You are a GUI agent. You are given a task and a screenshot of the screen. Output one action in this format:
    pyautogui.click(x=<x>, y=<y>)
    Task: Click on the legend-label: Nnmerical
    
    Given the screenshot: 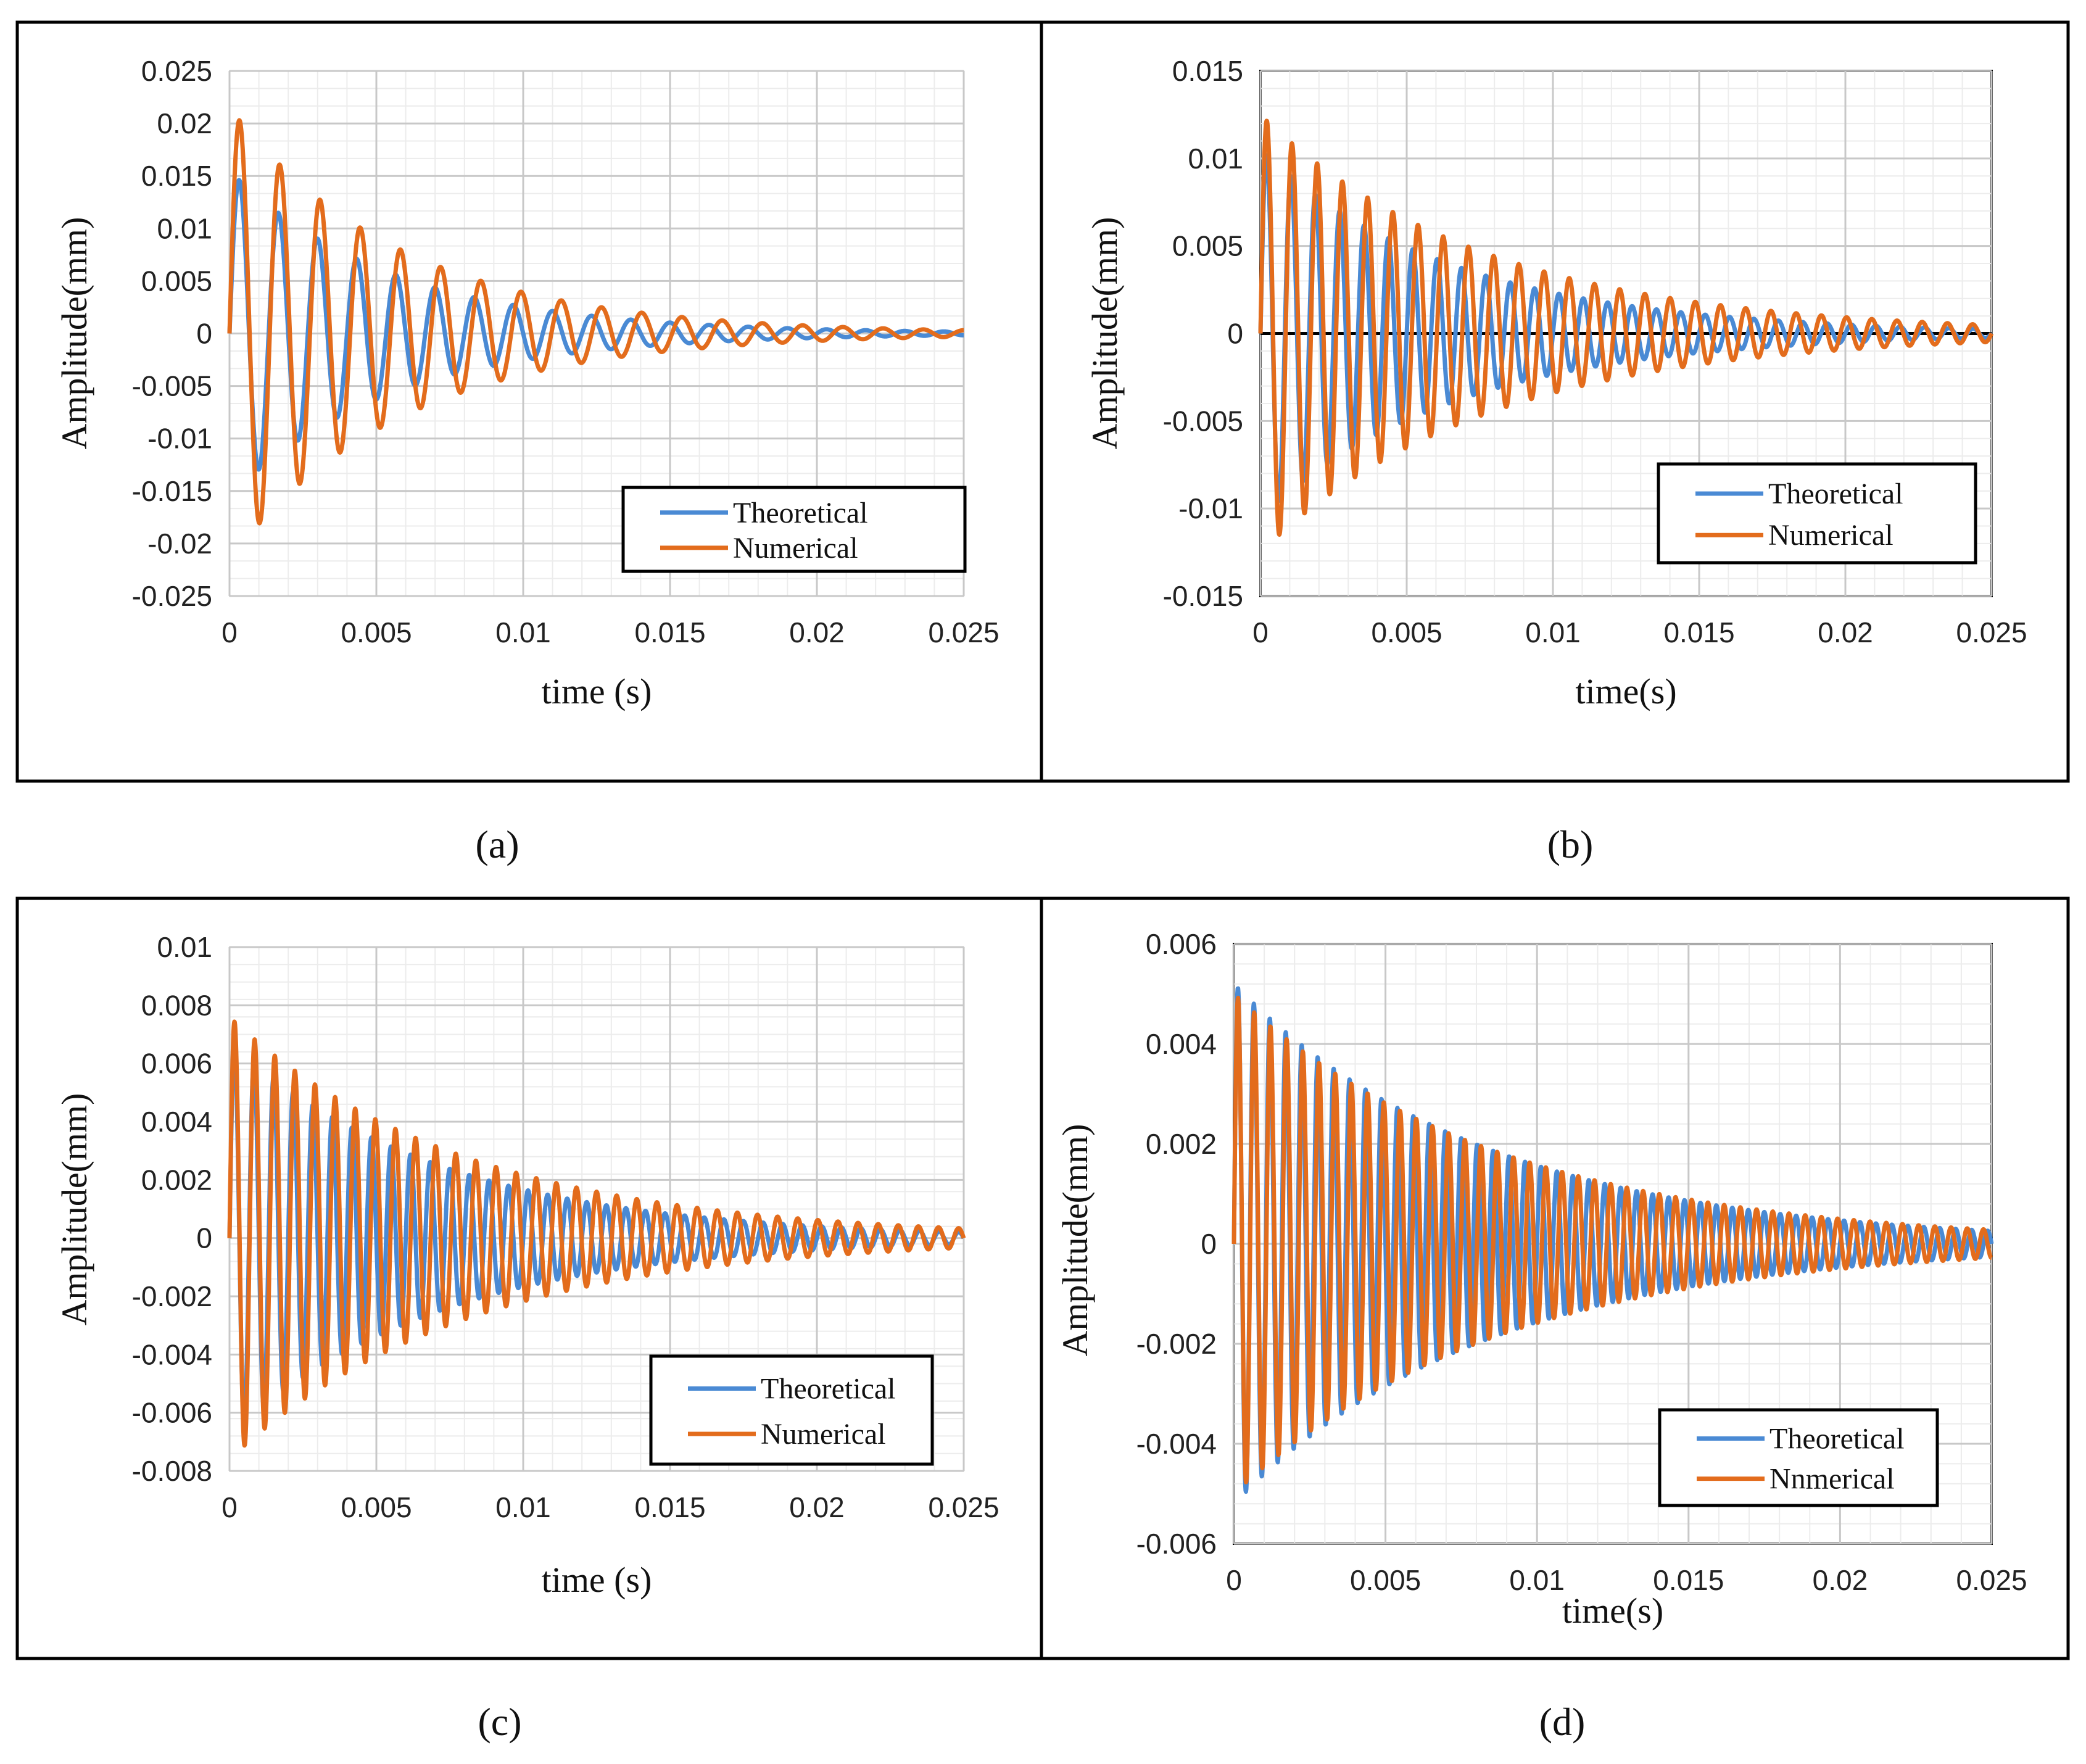 What is the action you would take?
    pyautogui.click(x=1832, y=1479)
    